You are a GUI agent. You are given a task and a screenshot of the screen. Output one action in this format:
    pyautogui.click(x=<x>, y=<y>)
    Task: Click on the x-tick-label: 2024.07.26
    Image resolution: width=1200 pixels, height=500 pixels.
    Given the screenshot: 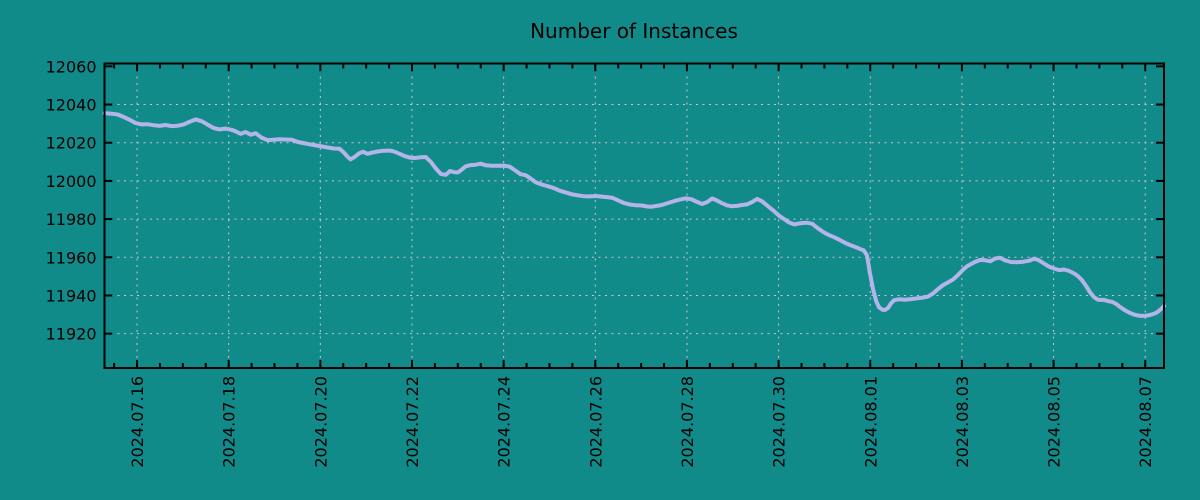 What is the action you would take?
    pyautogui.click(x=595, y=422)
    